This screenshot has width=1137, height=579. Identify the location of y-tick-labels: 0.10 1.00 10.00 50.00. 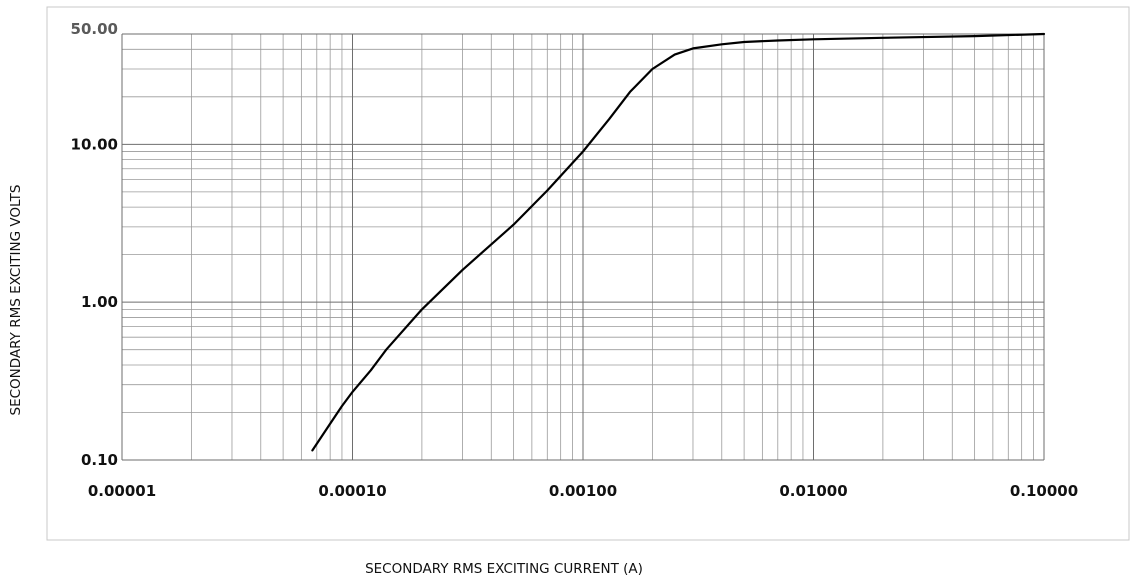
(94, 244).